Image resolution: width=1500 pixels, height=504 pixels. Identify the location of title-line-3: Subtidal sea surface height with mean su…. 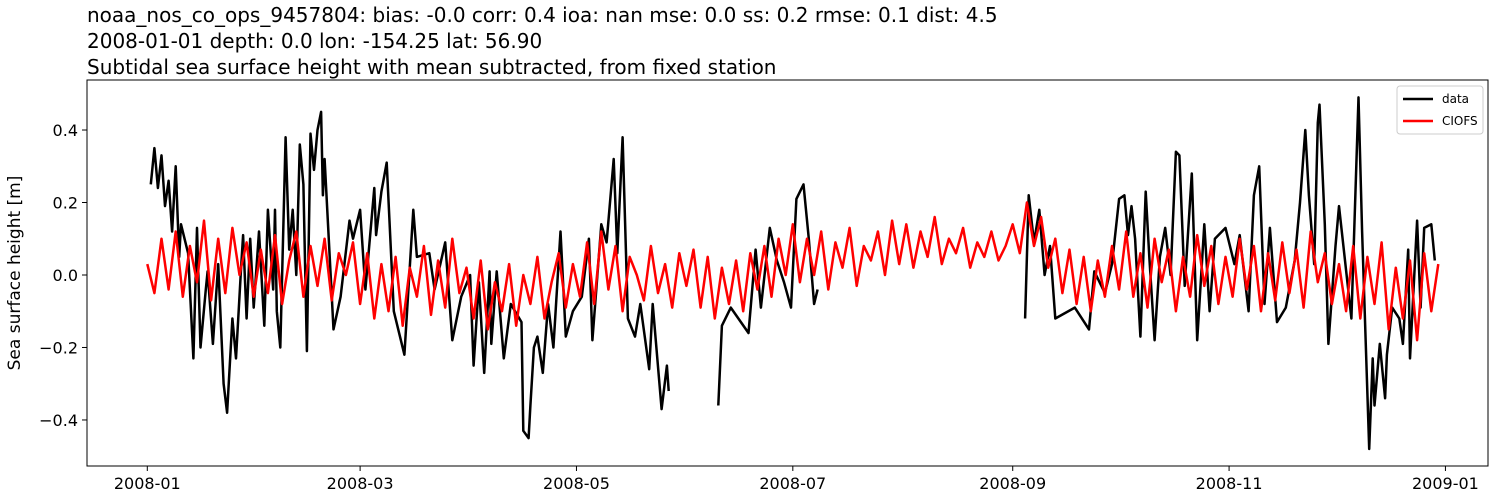
(431, 67).